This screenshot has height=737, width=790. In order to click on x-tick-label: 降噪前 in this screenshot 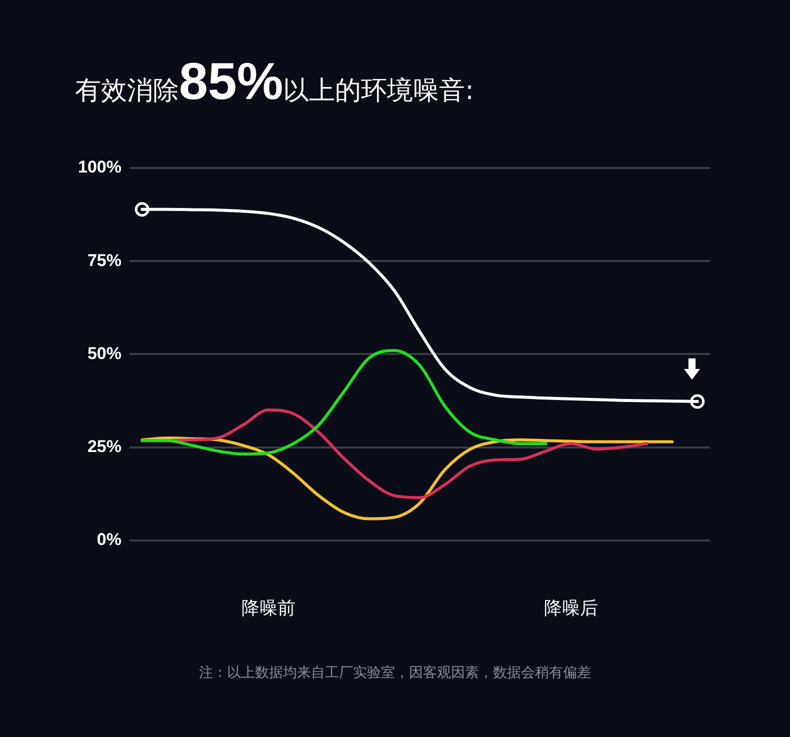, I will do `click(268, 608)`.